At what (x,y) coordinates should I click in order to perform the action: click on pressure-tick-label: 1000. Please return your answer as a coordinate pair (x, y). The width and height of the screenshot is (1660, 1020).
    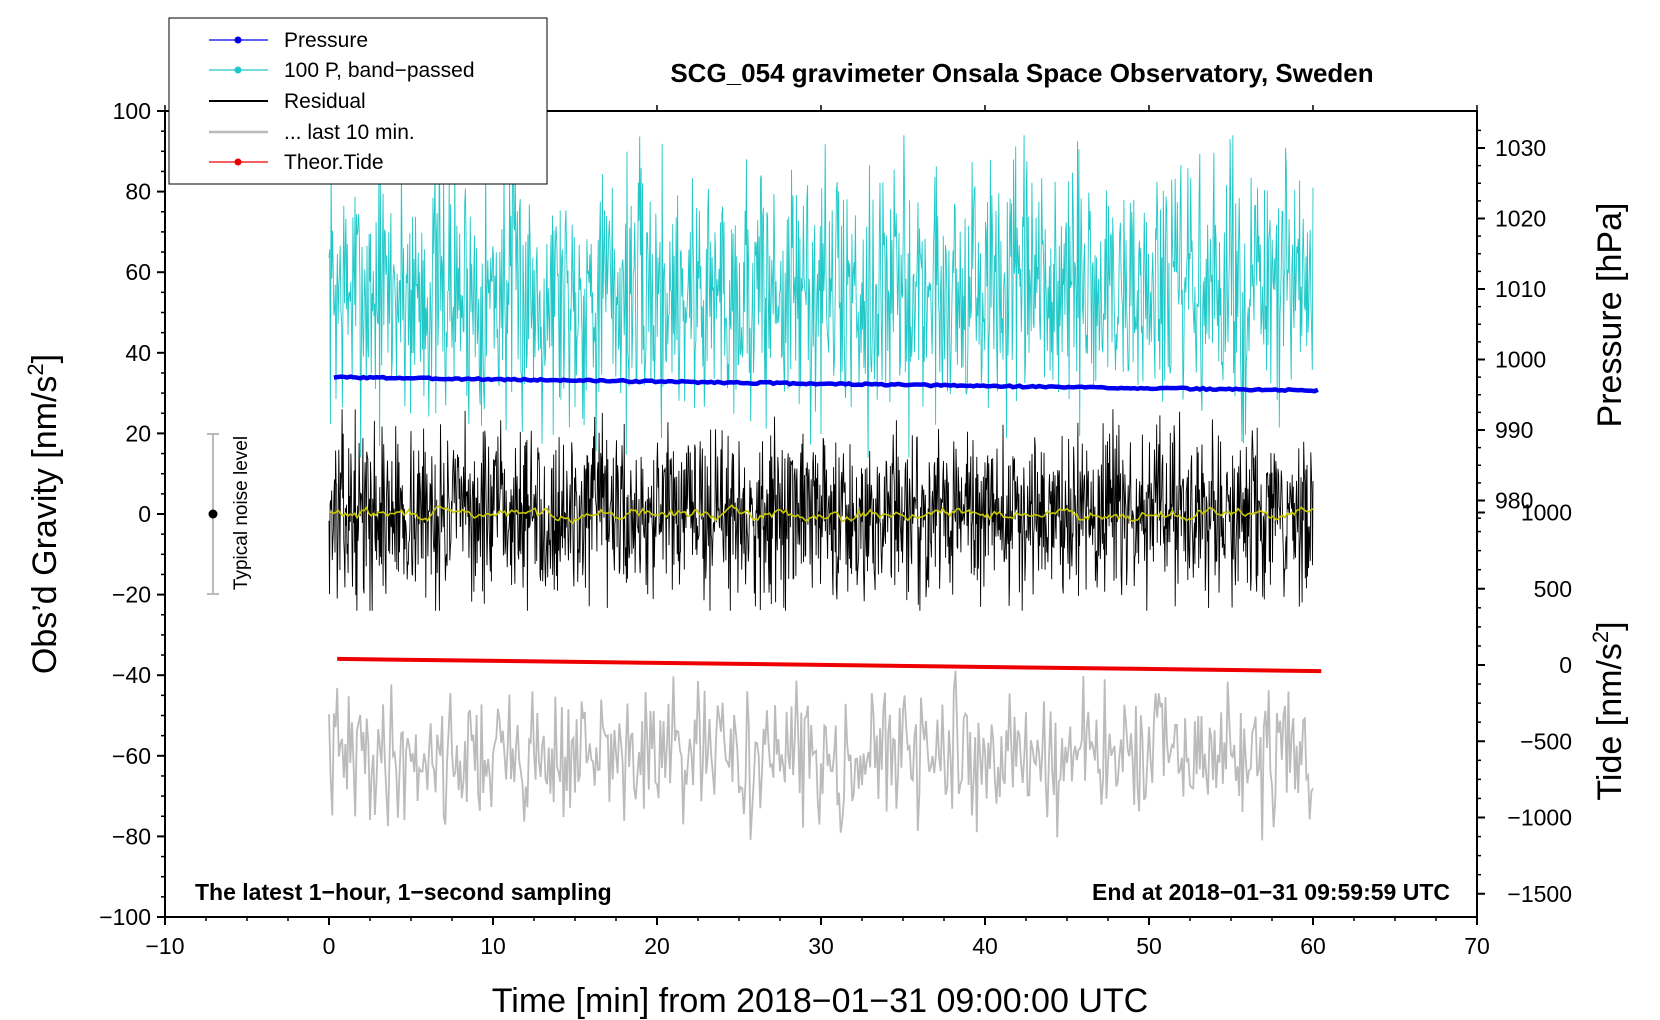
    Looking at the image, I should click on (1520, 360).